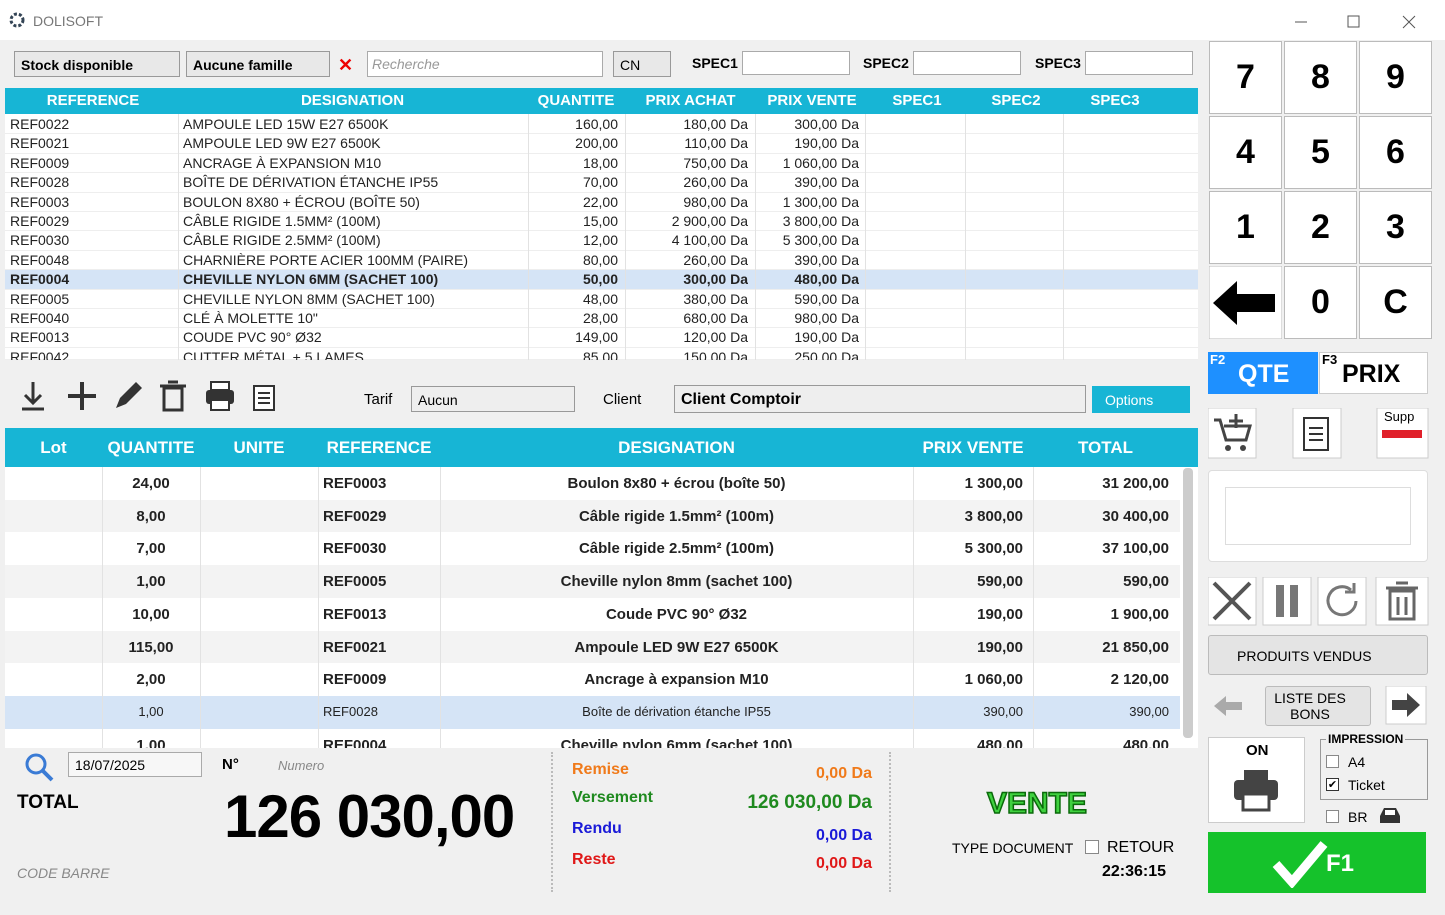  I want to click on keypad-key: 9, so click(1395, 77).